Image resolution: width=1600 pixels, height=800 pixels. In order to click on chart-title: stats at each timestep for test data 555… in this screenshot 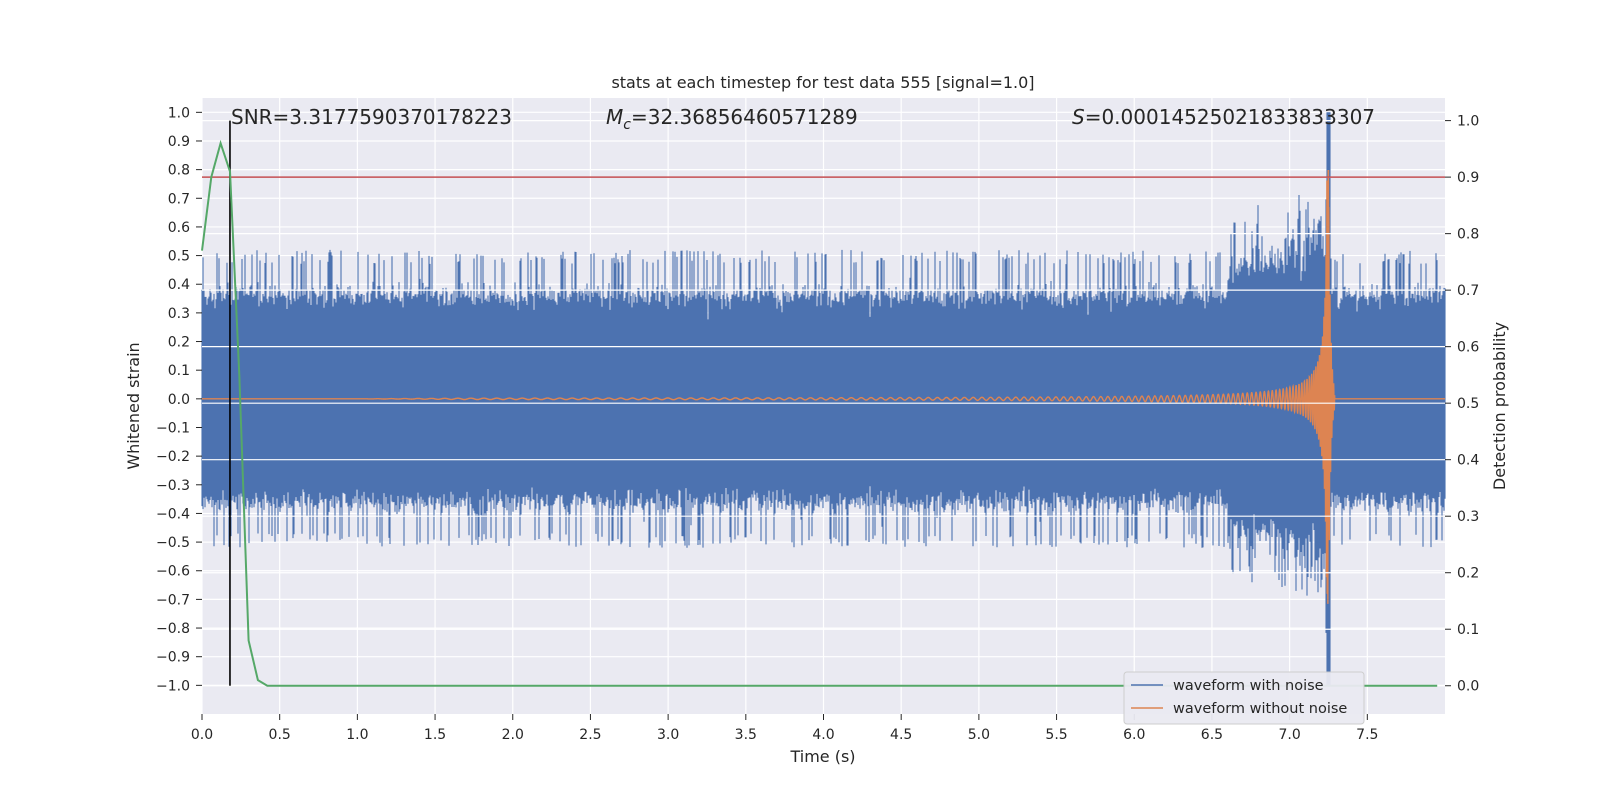, I will do `click(822, 82)`.